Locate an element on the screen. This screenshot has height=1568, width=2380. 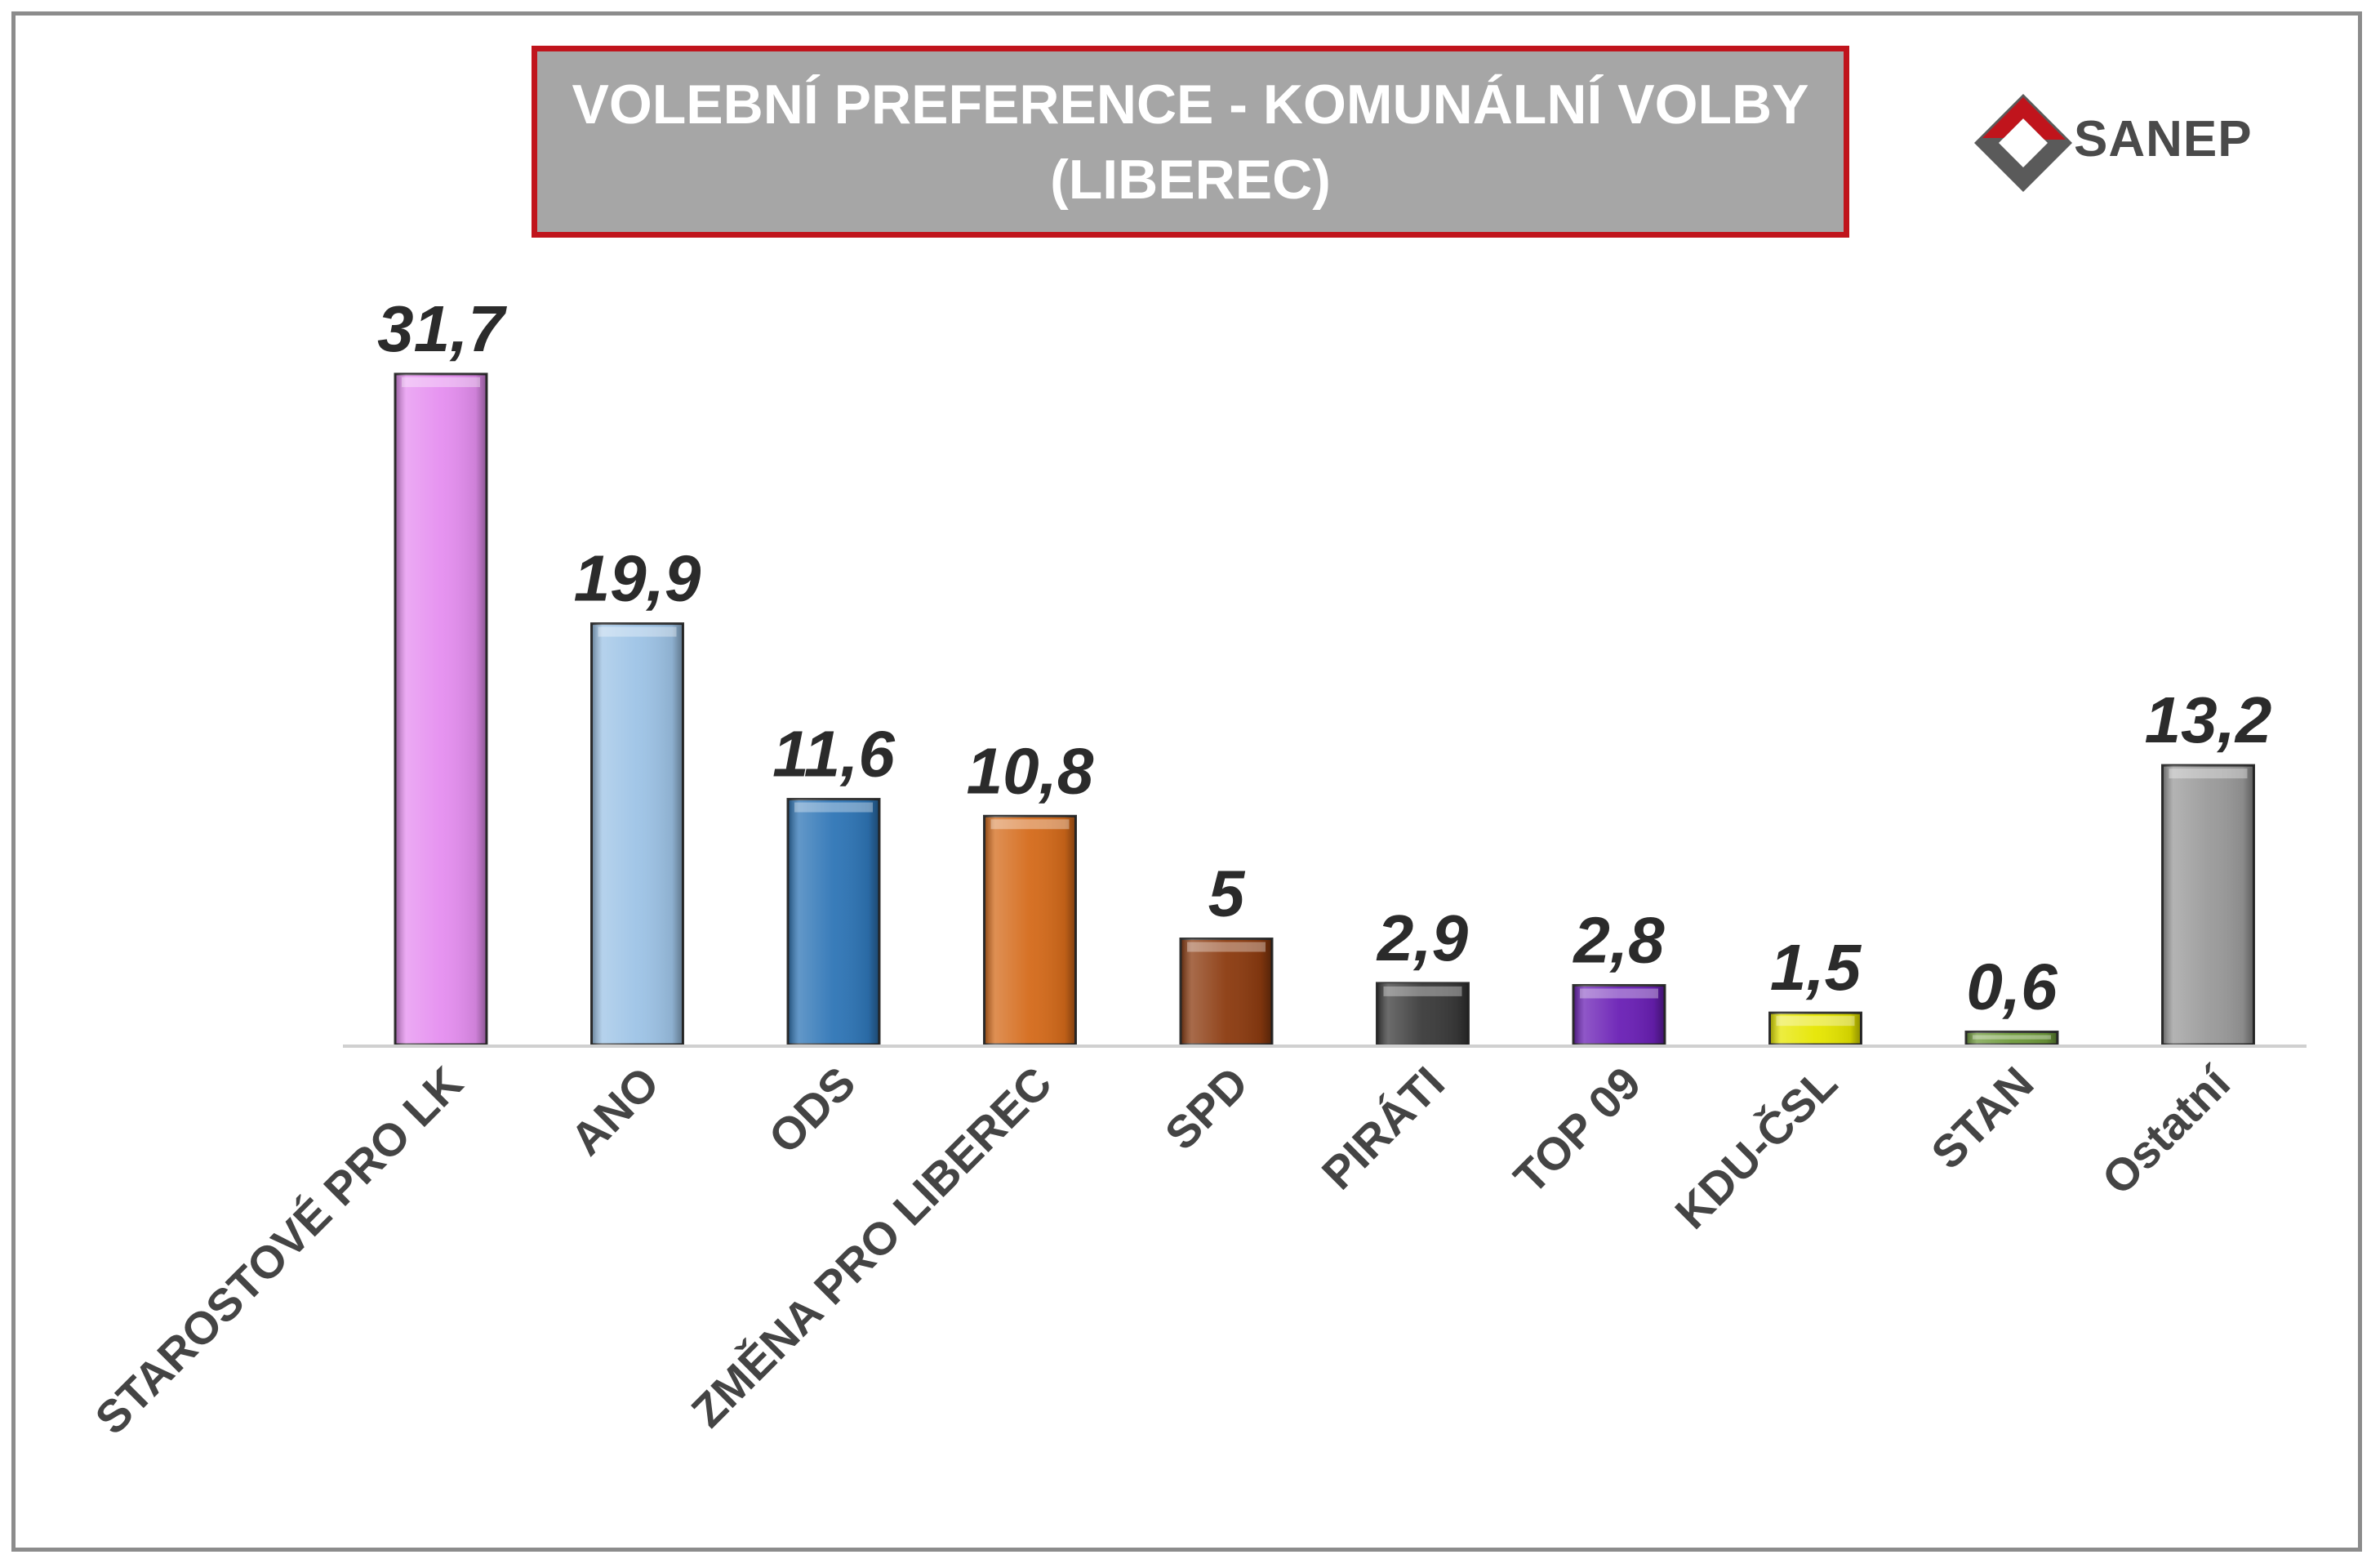
value-label-7: 2,8 is located at coordinates (1619, 940).